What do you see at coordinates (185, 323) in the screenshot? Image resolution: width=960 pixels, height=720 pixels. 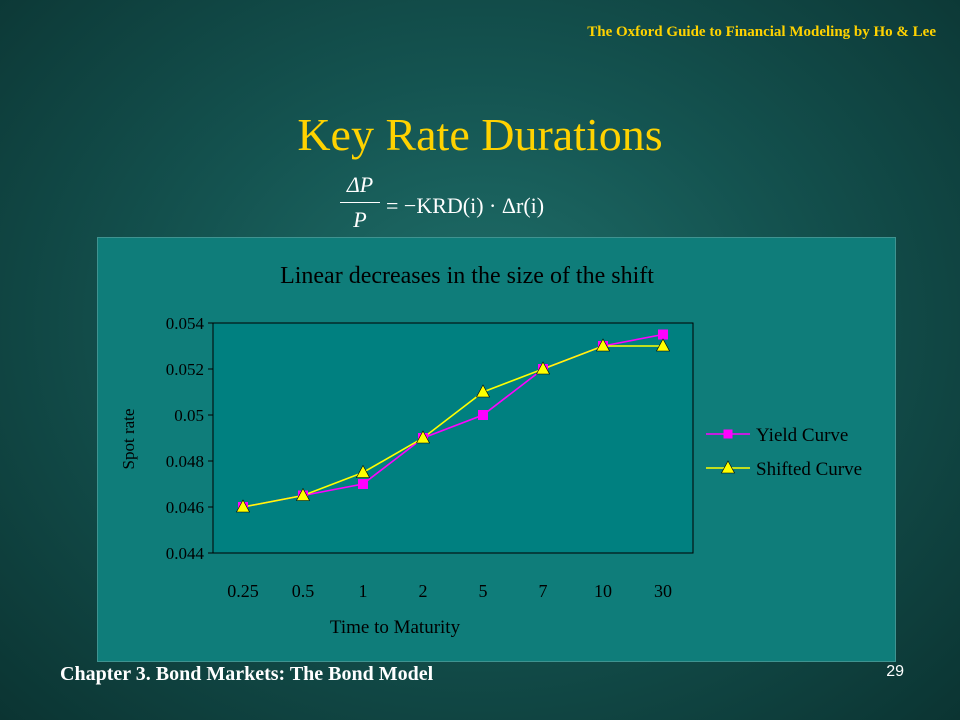 I see `y-tick-label: 0.054` at bounding box center [185, 323].